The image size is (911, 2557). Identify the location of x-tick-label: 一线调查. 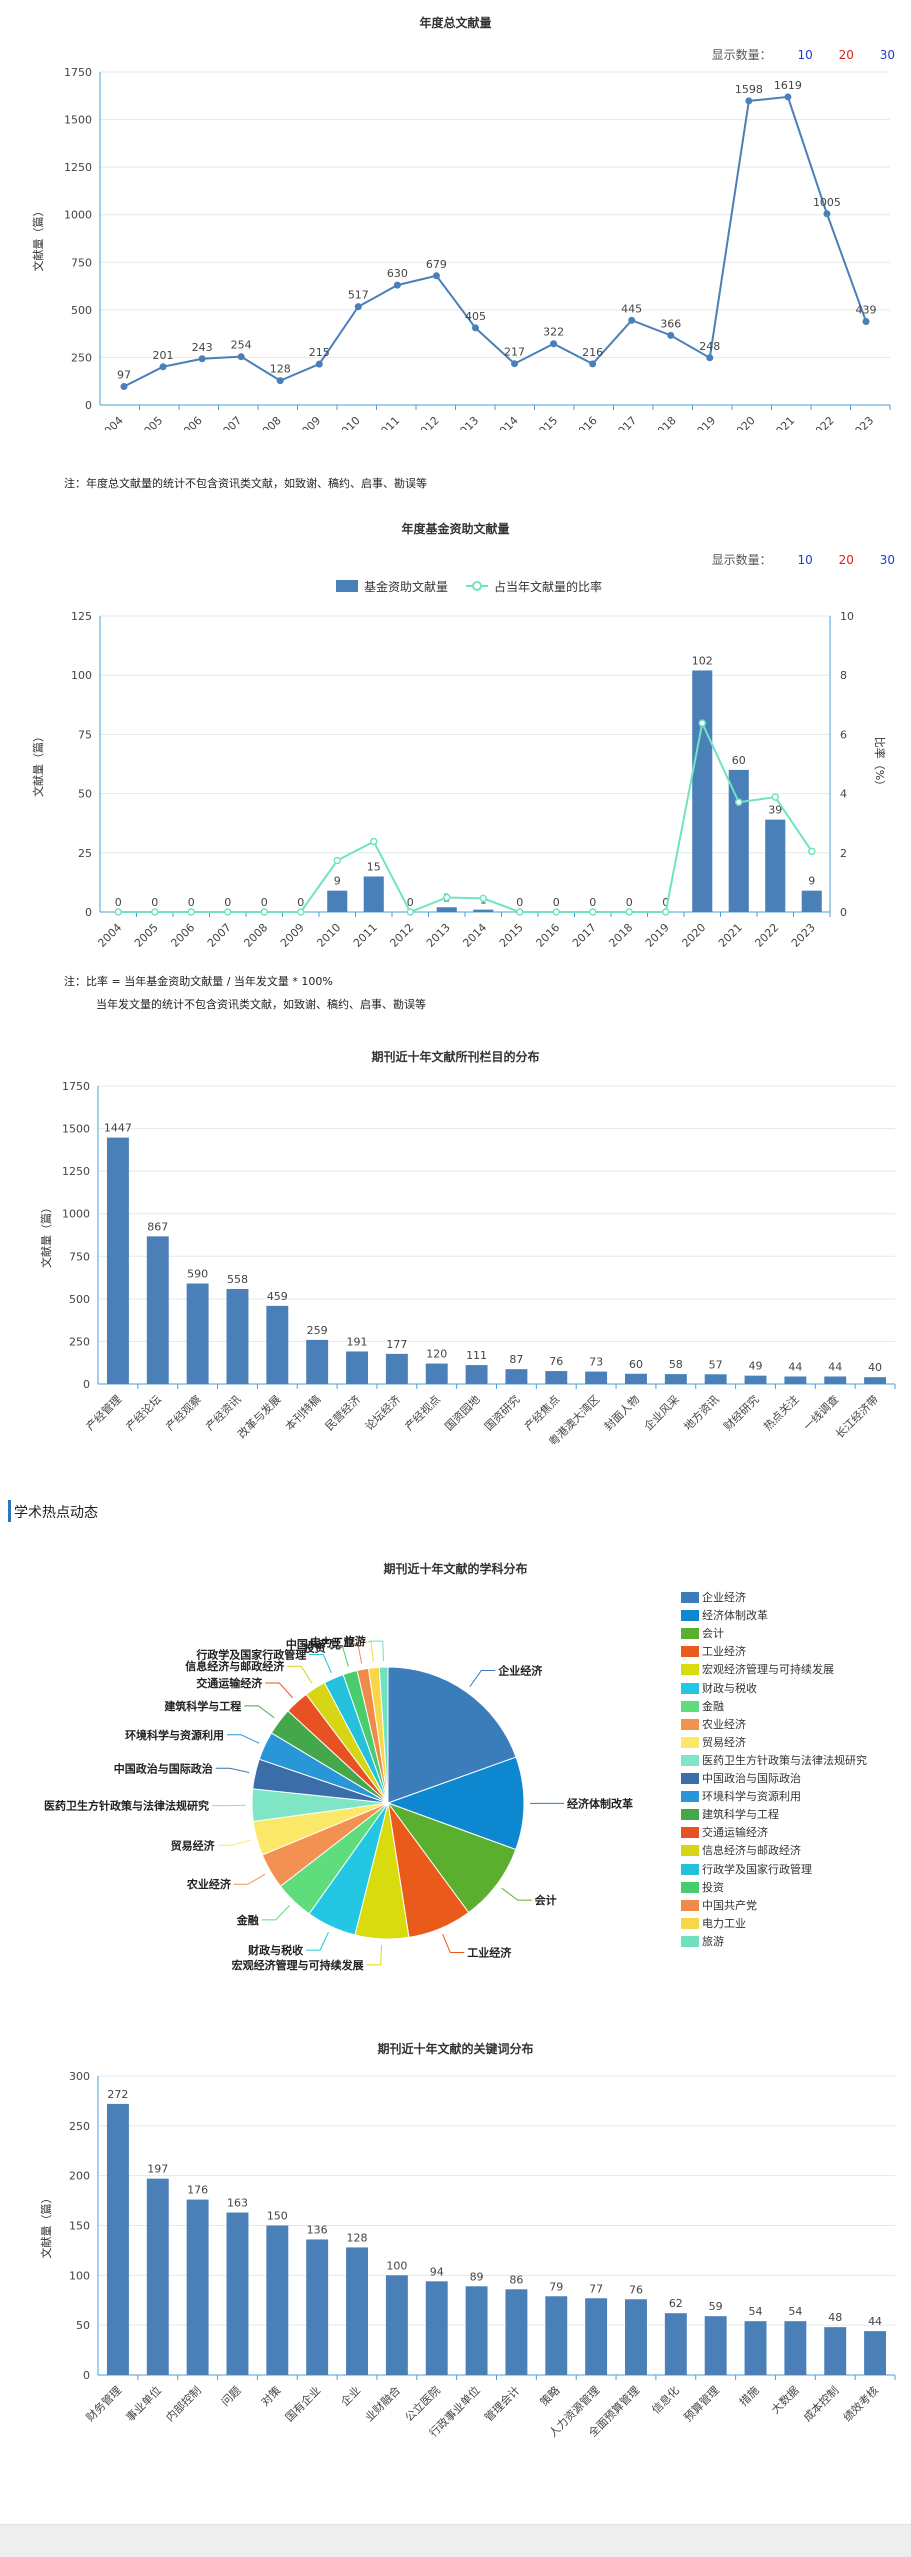
(820, 1412).